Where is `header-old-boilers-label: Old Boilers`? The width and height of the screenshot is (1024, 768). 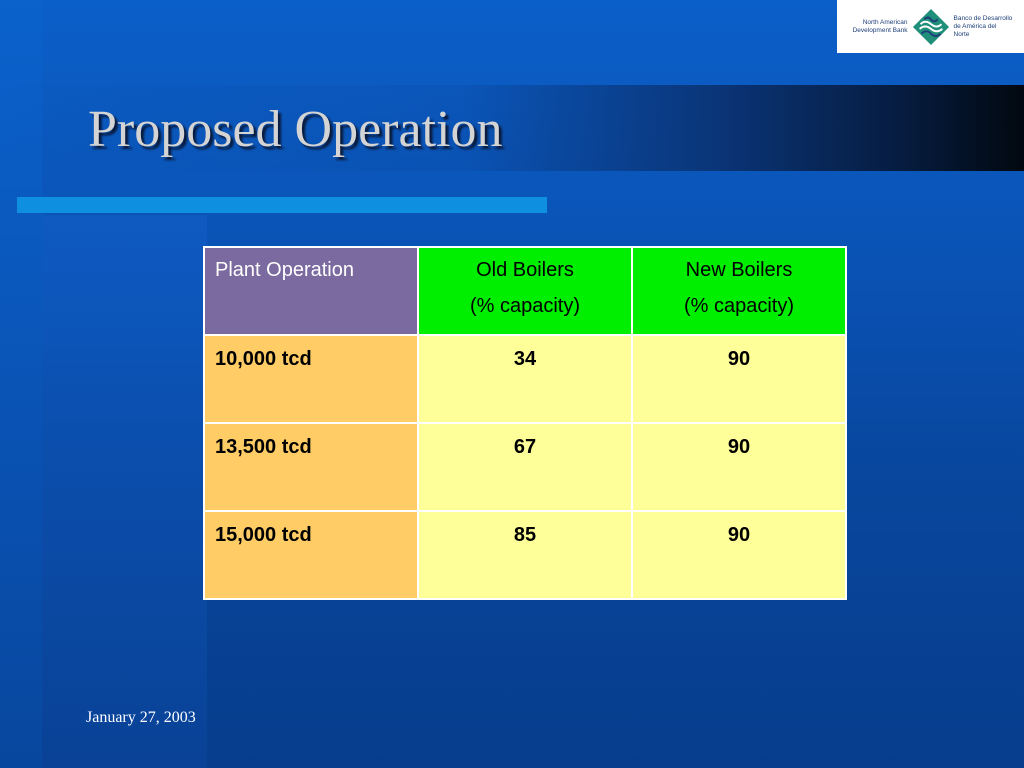
header-old-boilers-label: Old Boilers is located at coordinates (525, 270).